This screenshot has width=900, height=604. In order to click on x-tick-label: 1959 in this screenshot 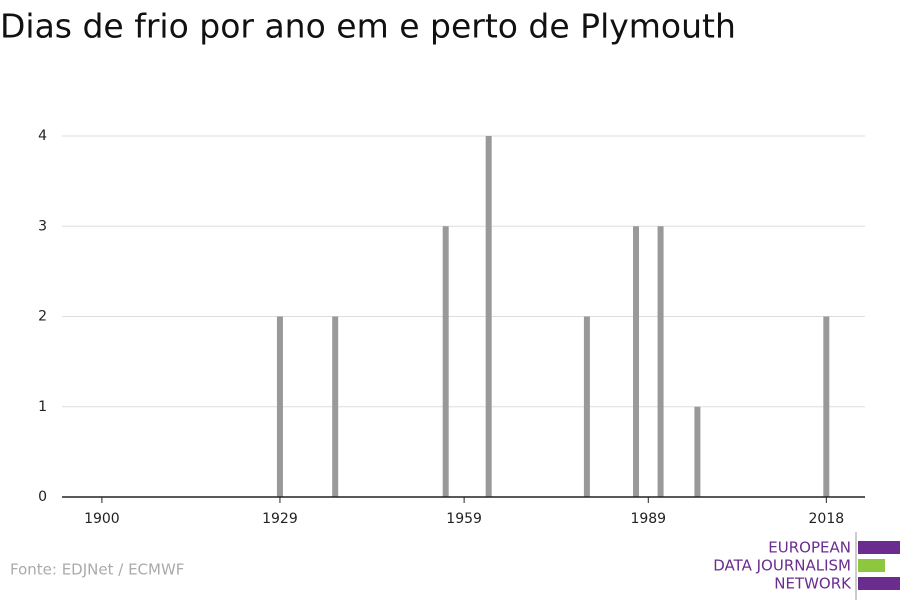, I will do `click(464, 519)`.